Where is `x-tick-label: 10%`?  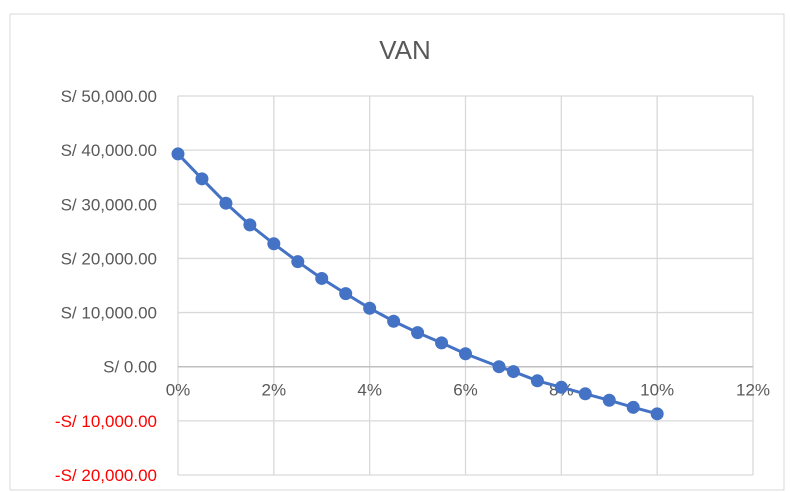
x-tick-label: 10% is located at coordinates (657, 390).